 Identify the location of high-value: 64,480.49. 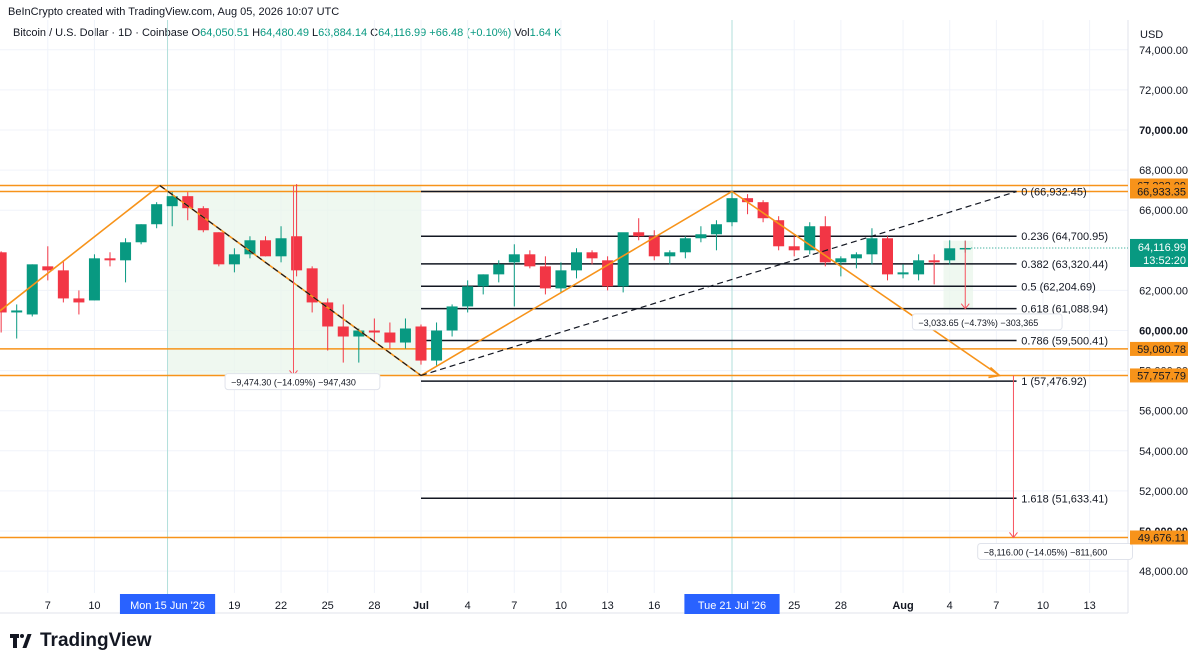
(284, 33).